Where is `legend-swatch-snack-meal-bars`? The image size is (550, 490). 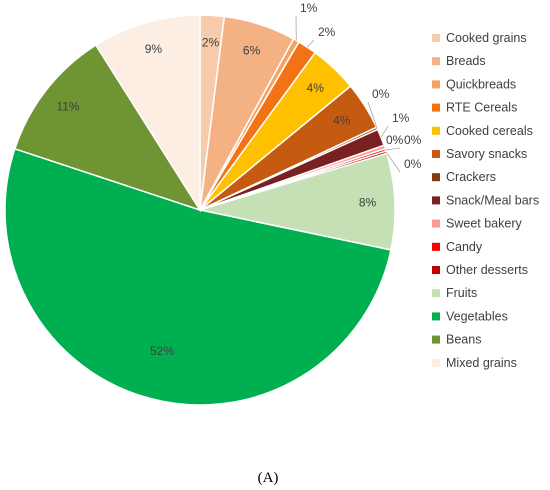 legend-swatch-snack-meal-bars is located at coordinates (436, 200).